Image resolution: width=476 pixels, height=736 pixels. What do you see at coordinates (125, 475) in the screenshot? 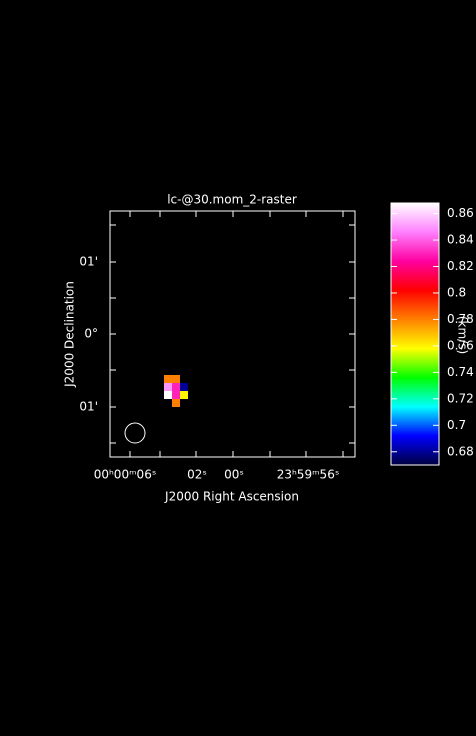
I see `x-tick-label: 00ʰ00ᵐ06ˢ` at bounding box center [125, 475].